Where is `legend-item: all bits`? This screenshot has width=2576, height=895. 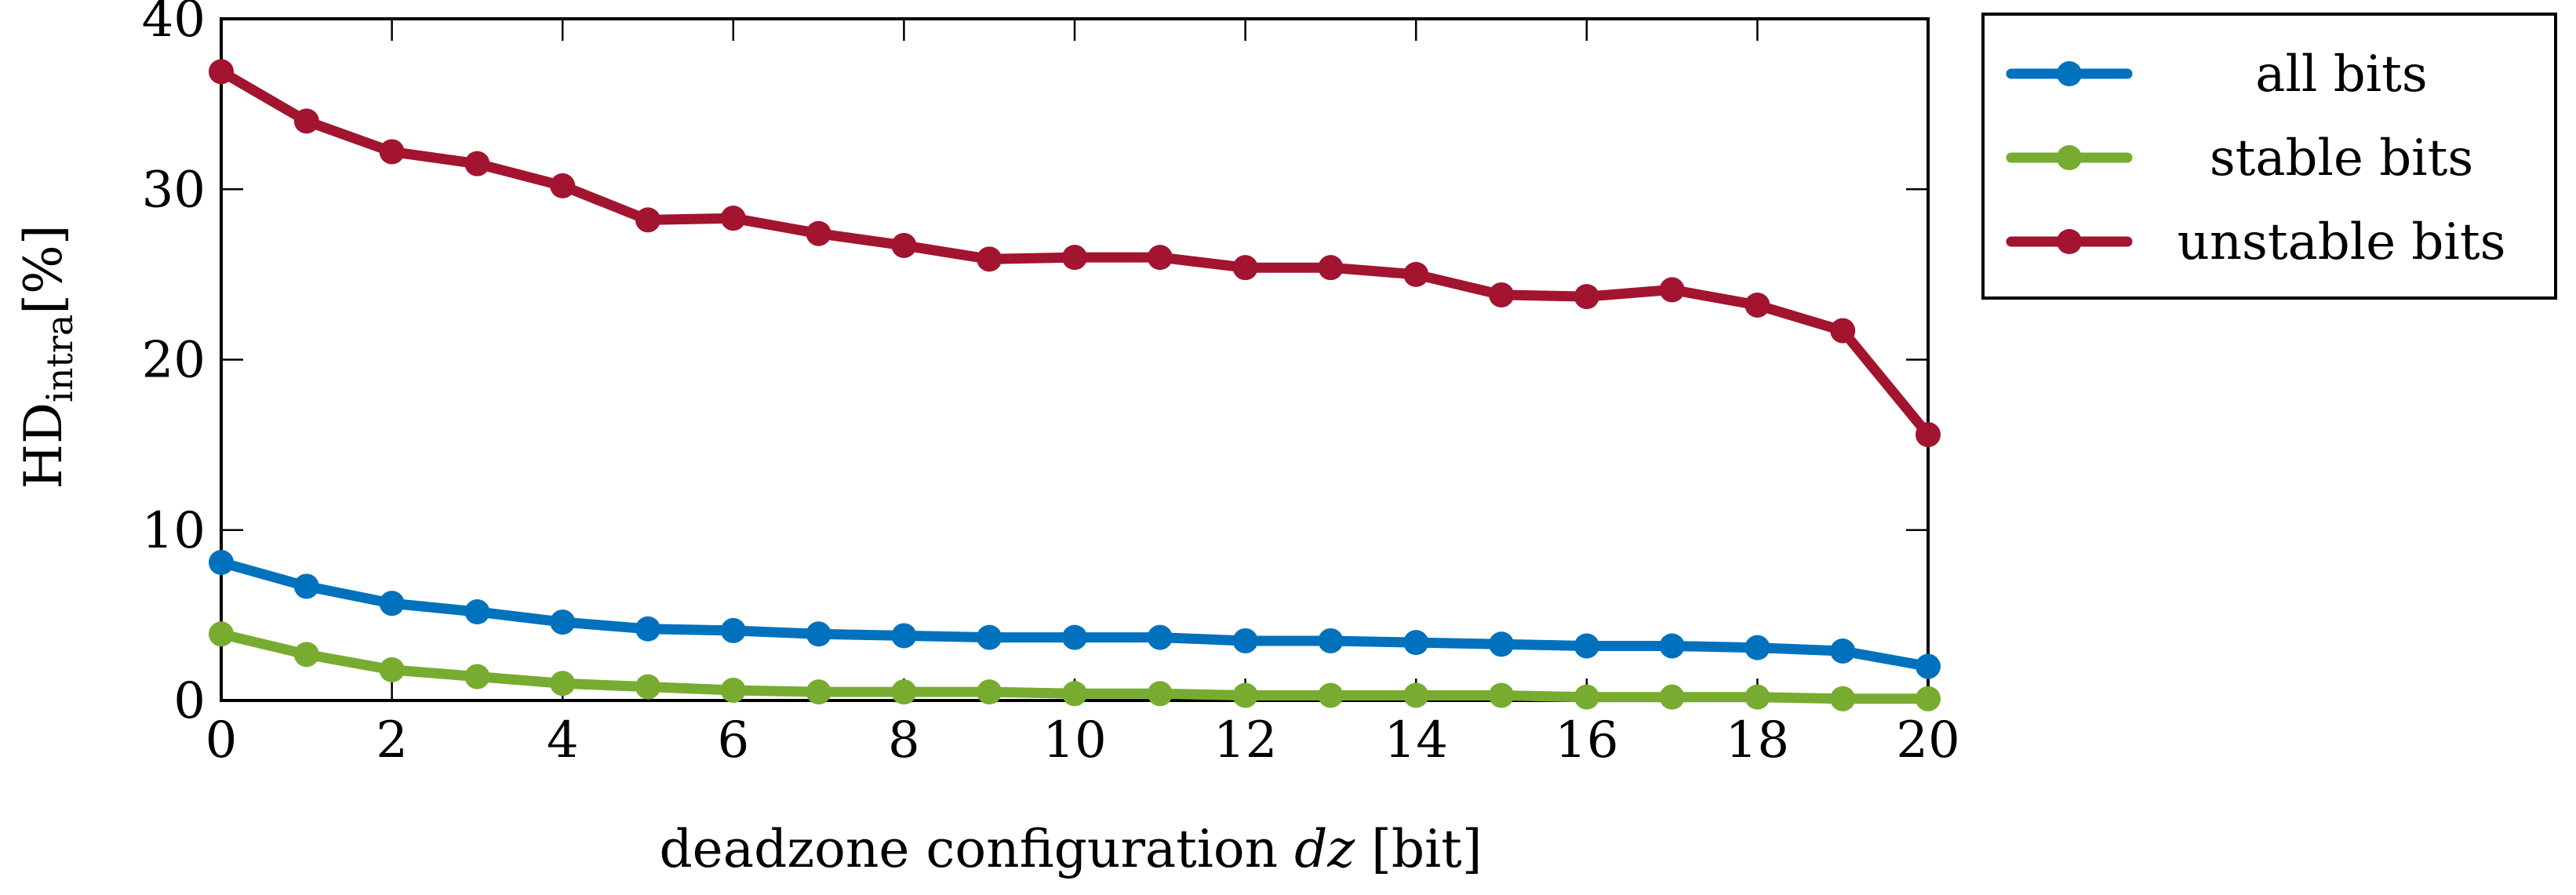 legend-item: all bits is located at coordinates (2217, 74).